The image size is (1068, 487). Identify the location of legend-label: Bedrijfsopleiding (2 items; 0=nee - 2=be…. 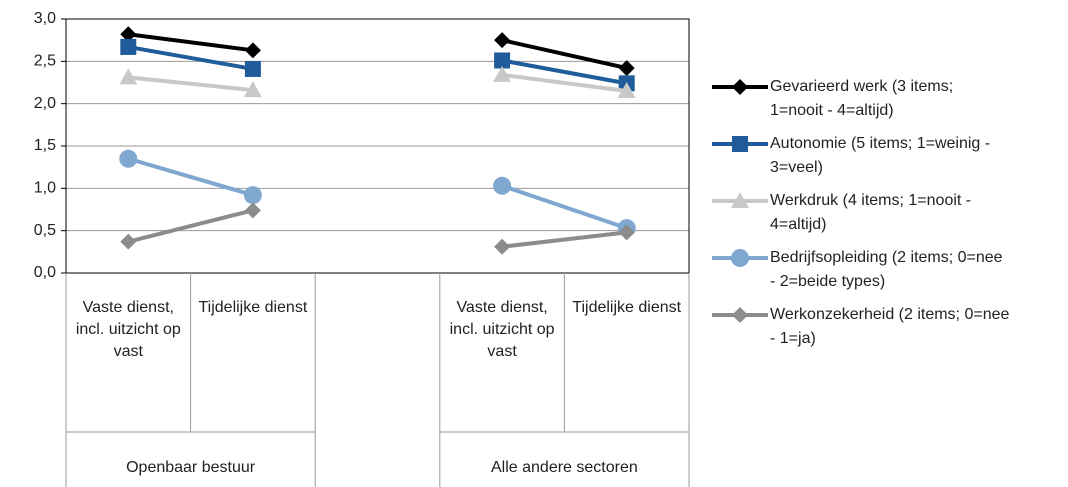
(886, 269).